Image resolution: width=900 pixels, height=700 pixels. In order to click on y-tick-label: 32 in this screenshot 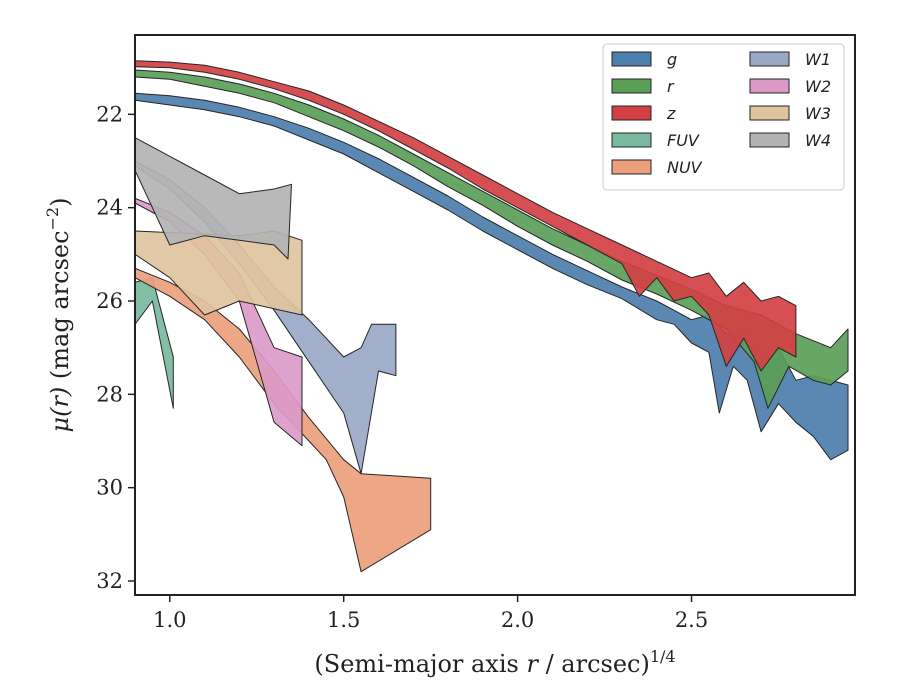, I will do `click(109, 581)`.